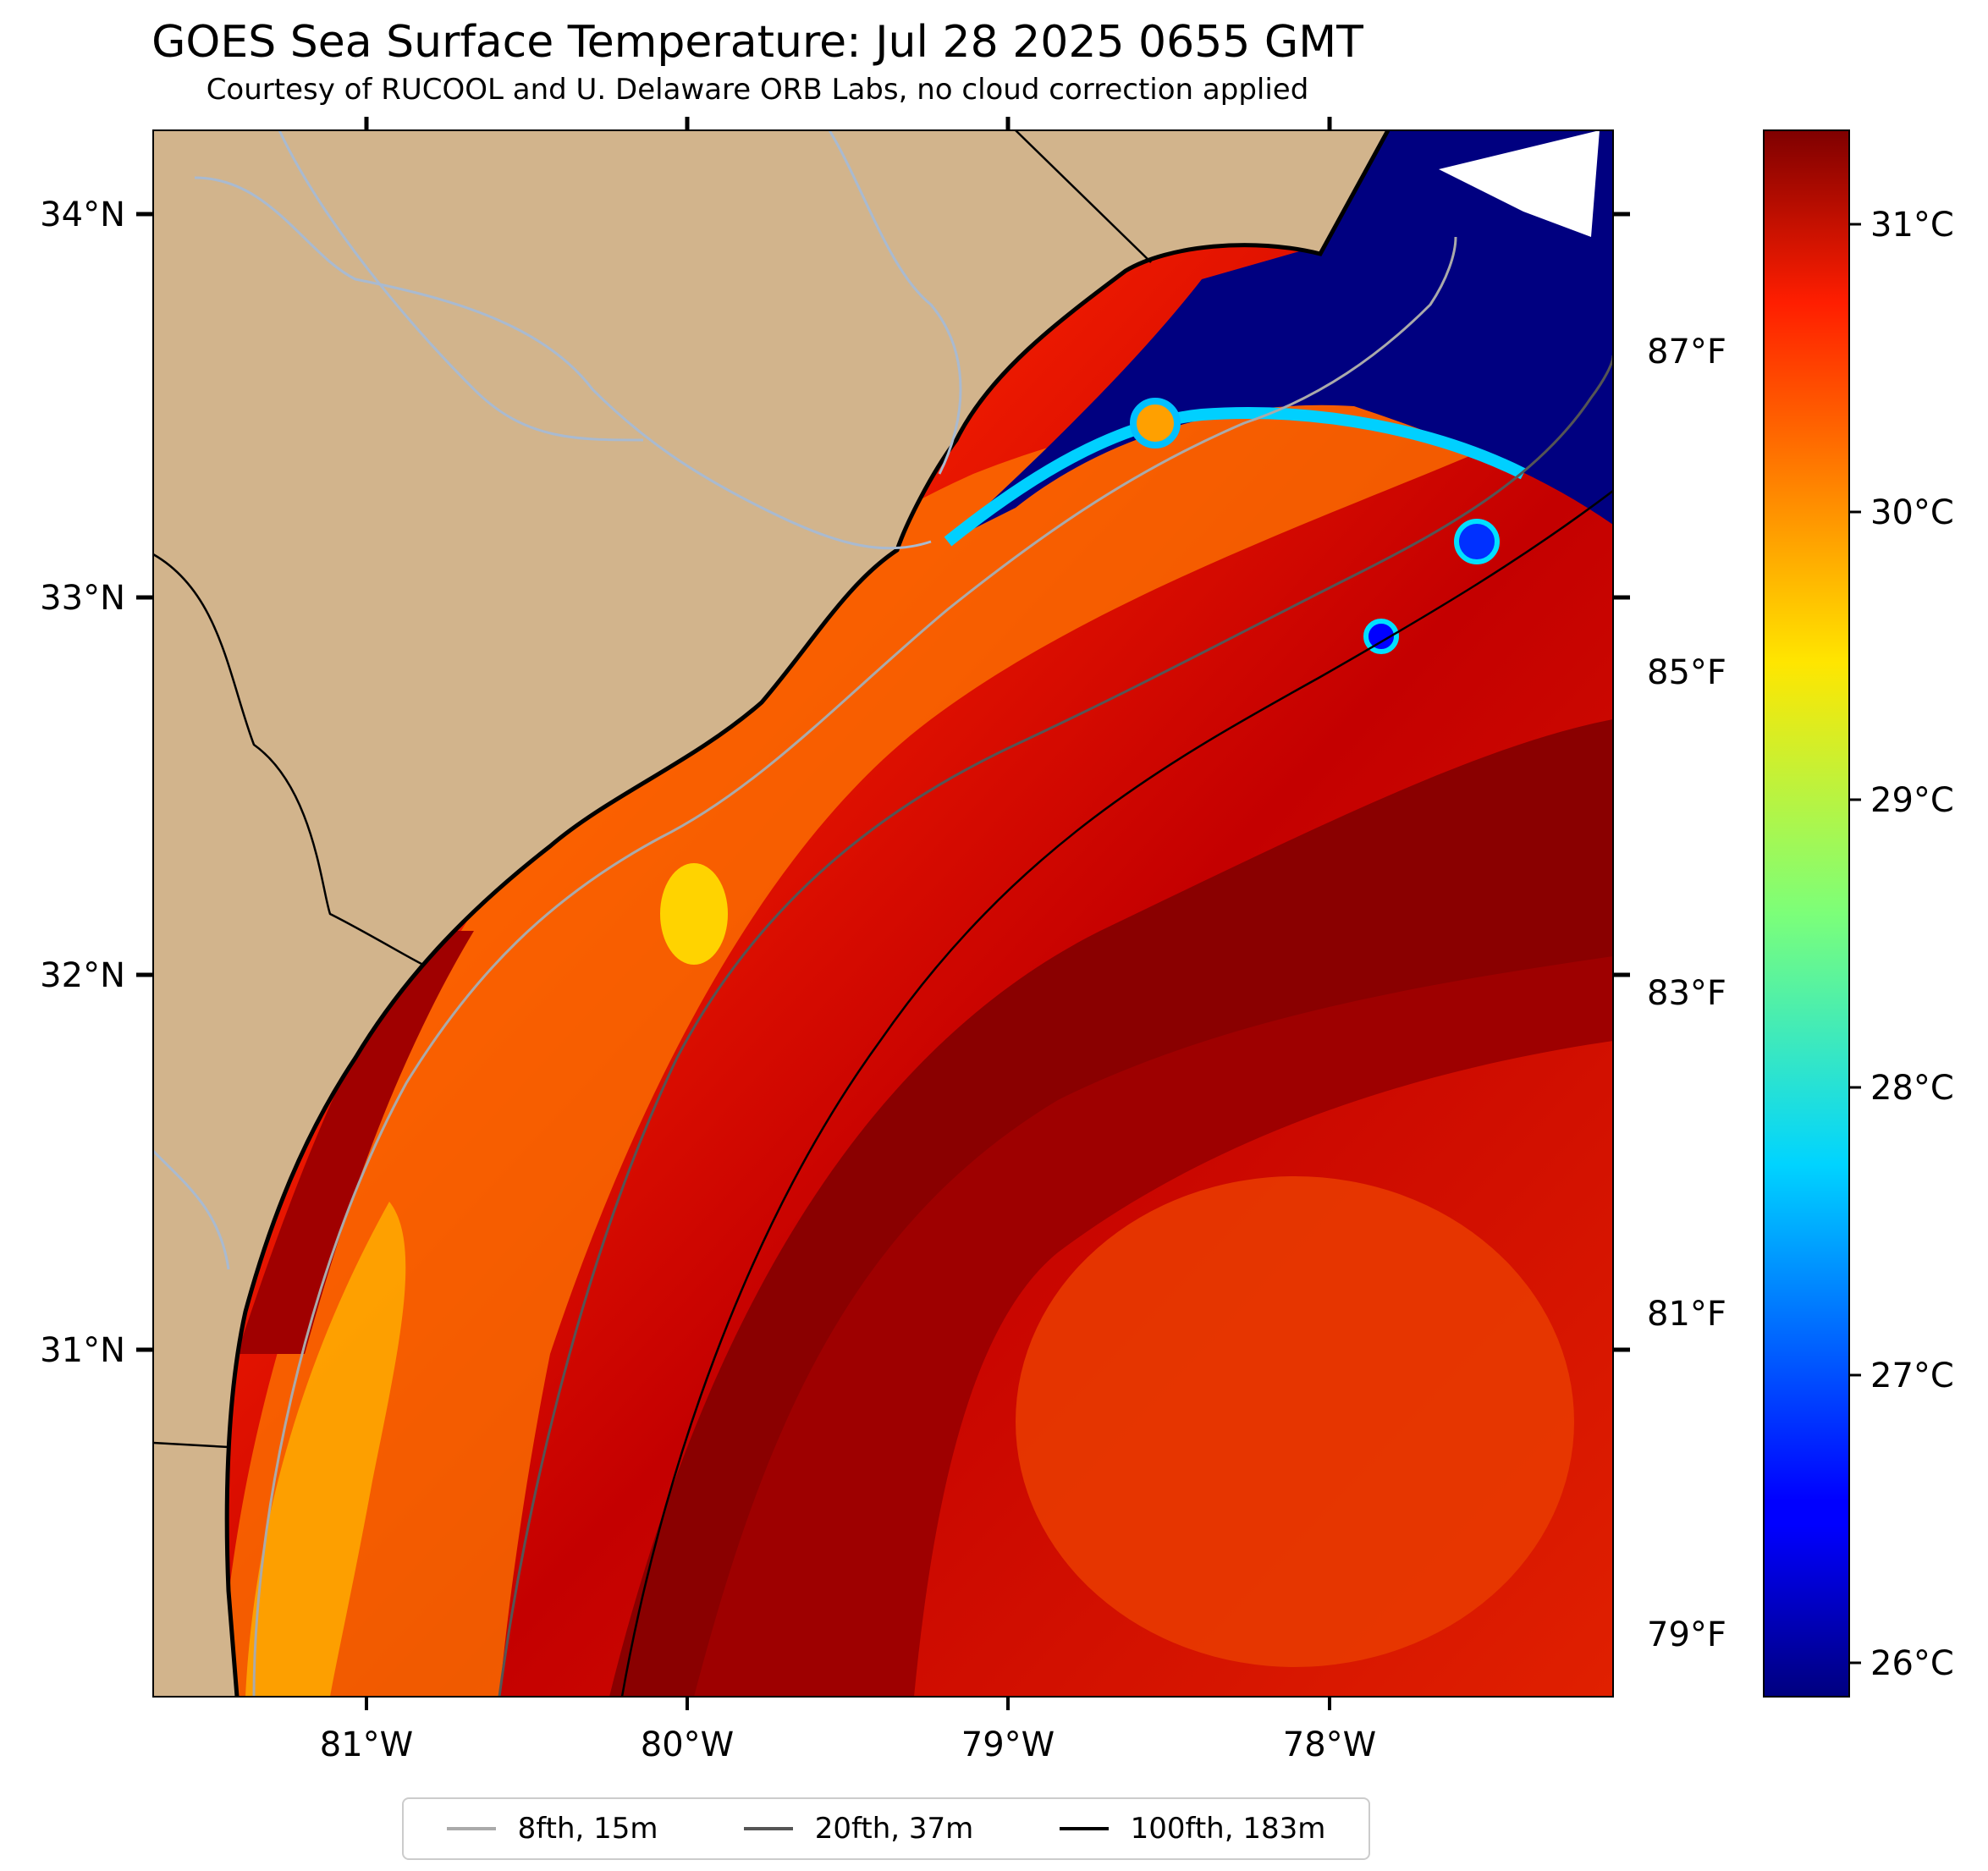 Image resolution: width=1988 pixels, height=1871 pixels. What do you see at coordinates (191, 1445) in the screenshot?
I see `state-border-ga-fl` at bounding box center [191, 1445].